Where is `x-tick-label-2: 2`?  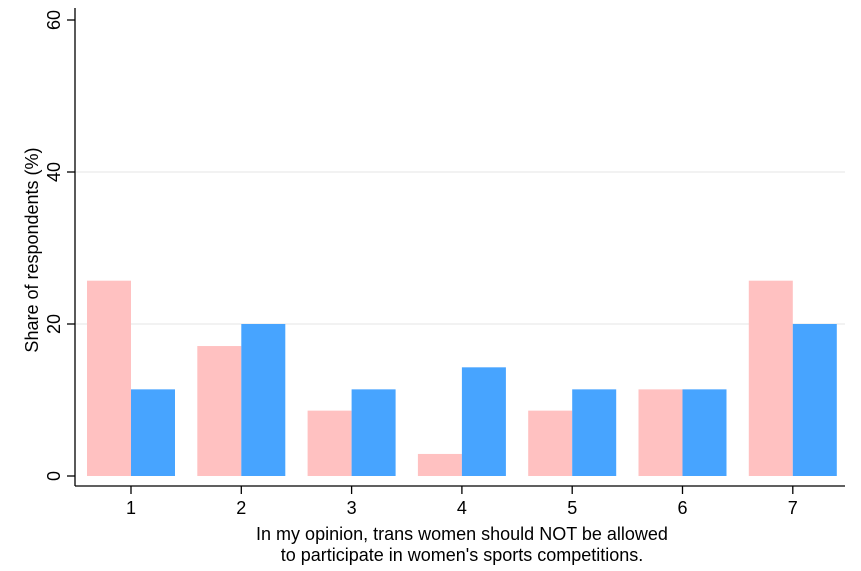 x-tick-label-2: 2 is located at coordinates (241, 508).